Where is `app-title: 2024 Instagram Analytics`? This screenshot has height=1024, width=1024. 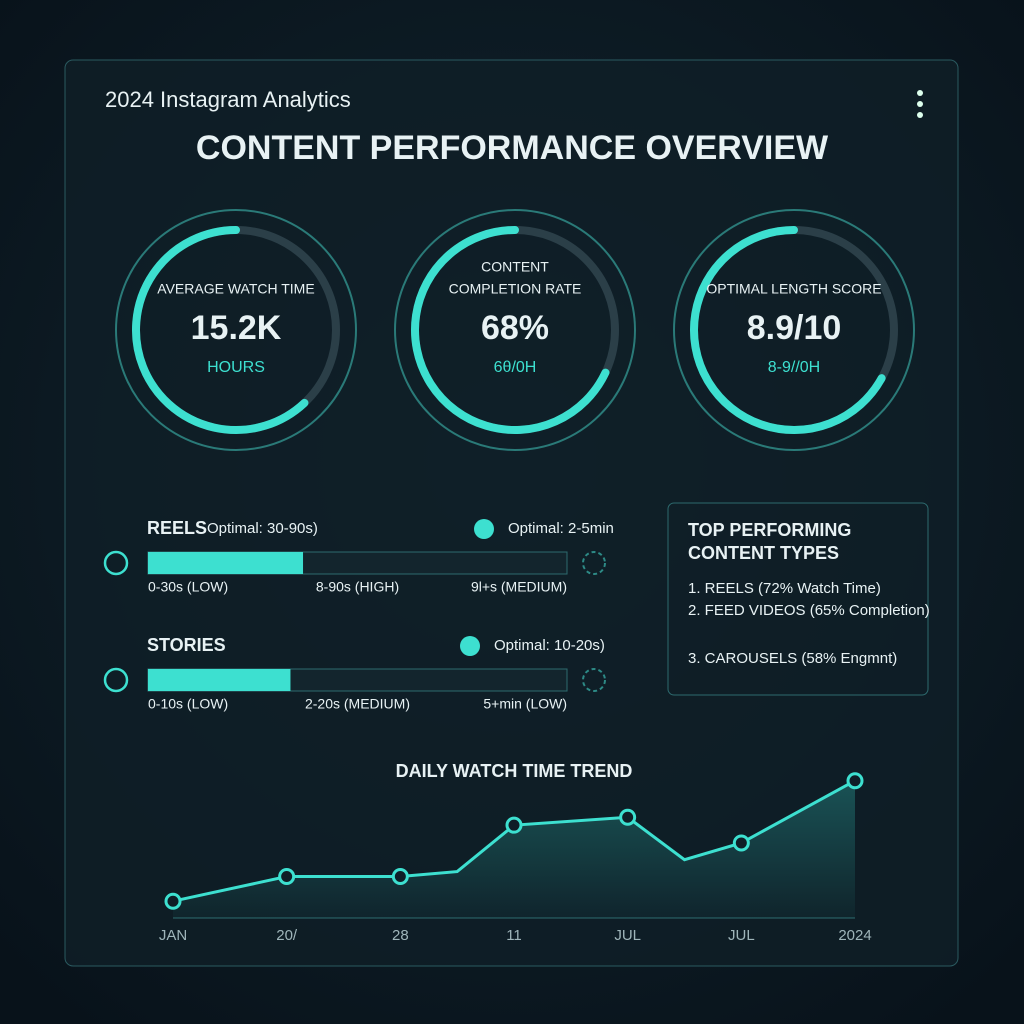 app-title: 2024 Instagram Analytics is located at coordinates (228, 99).